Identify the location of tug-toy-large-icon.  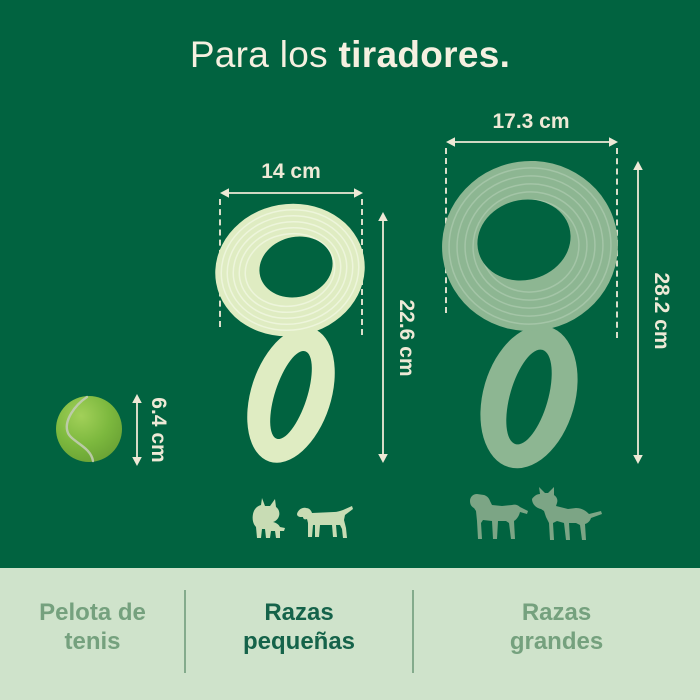
(530, 314).